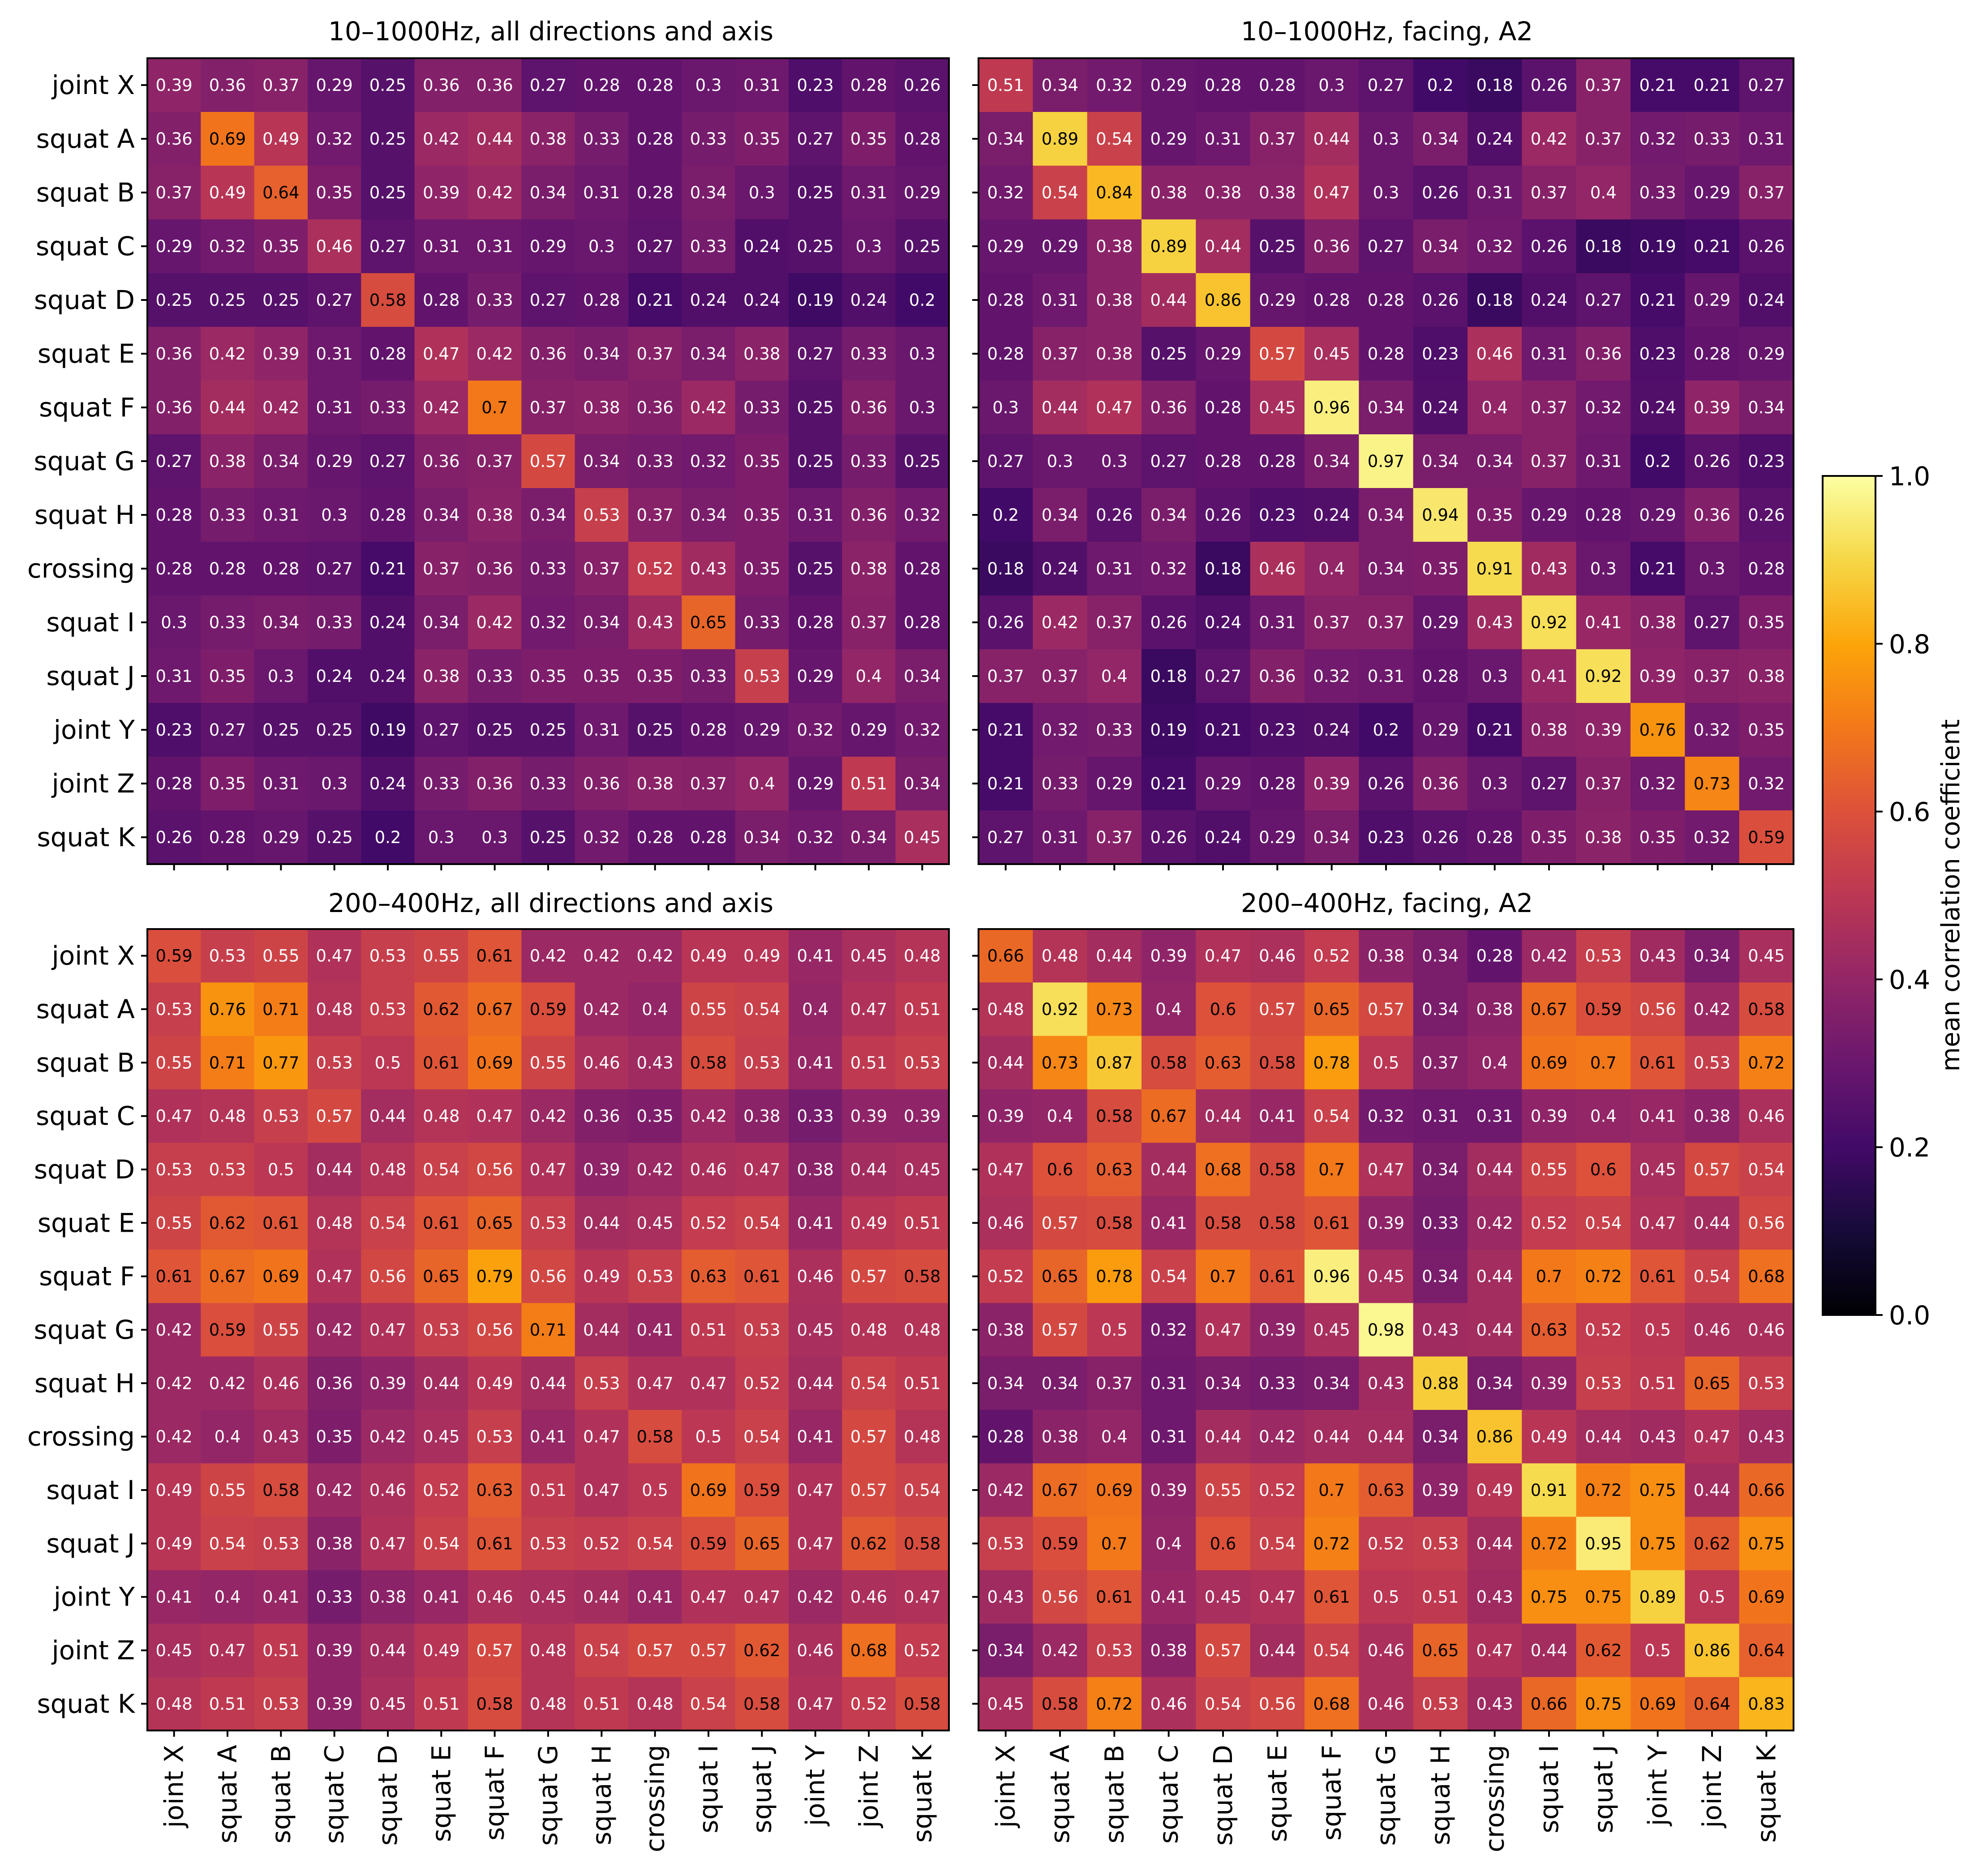  What do you see at coordinates (1766, 837) in the screenshot?
I see `cell-value-label: 0.59` at bounding box center [1766, 837].